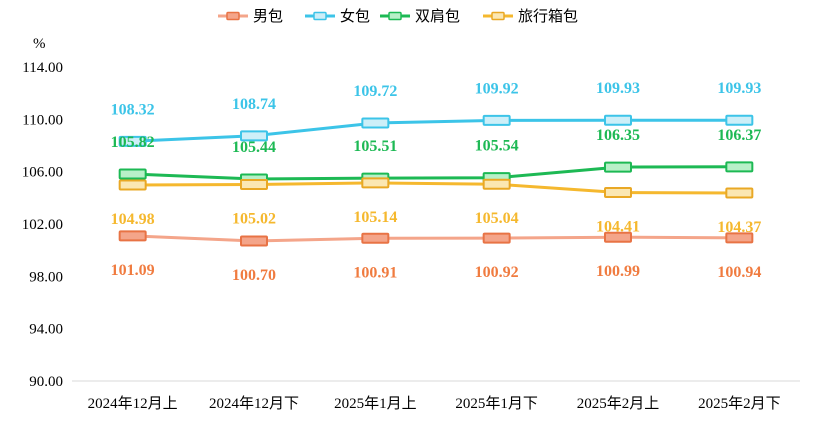 The width and height of the screenshot is (820, 421). I want to click on data-label: 105.04, so click(497, 218).